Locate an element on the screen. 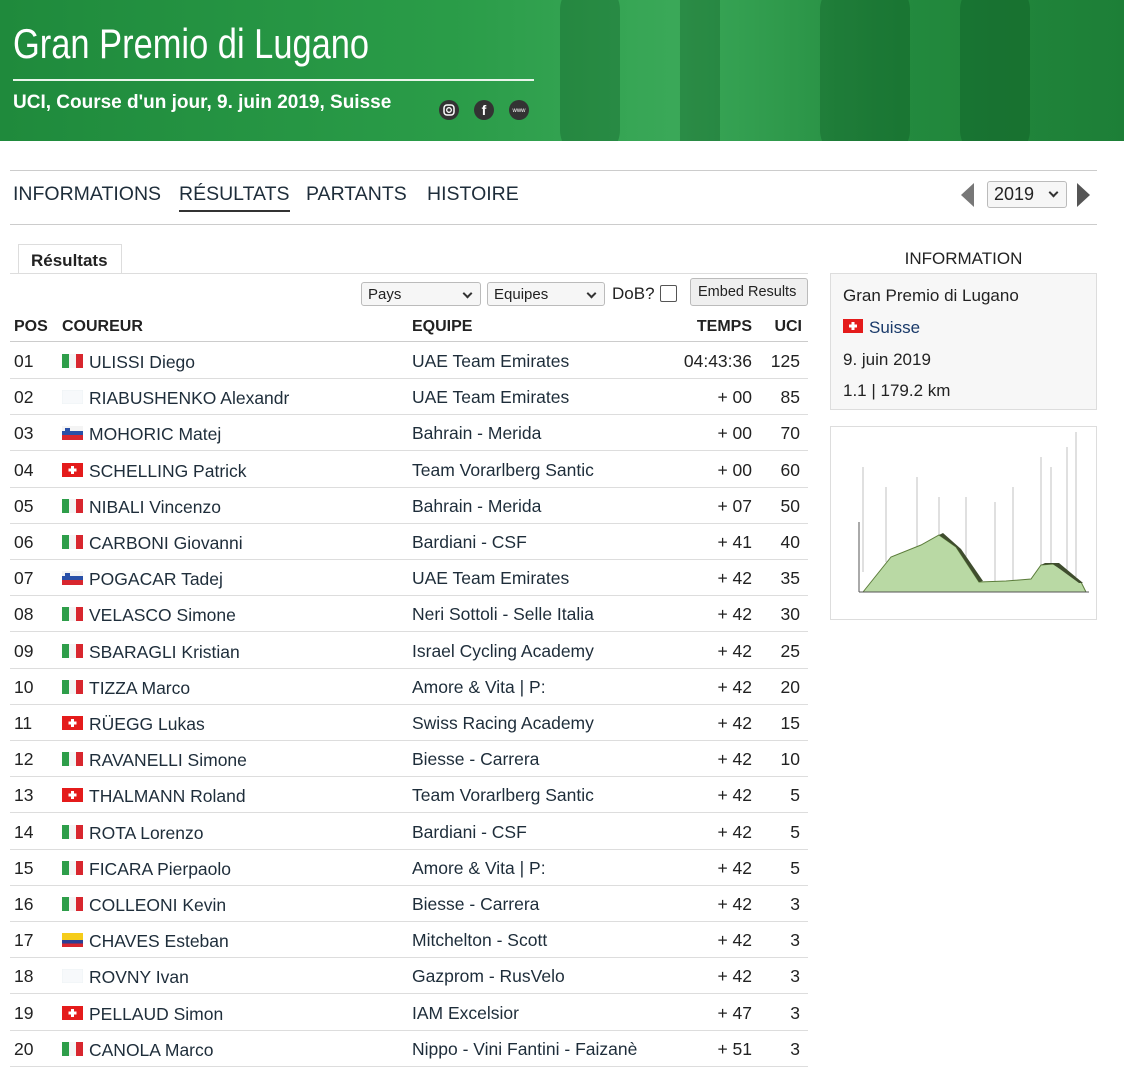 The height and width of the screenshot is (1068, 1124). rider-name: ROTA Lorenzo is located at coordinates (146, 832).